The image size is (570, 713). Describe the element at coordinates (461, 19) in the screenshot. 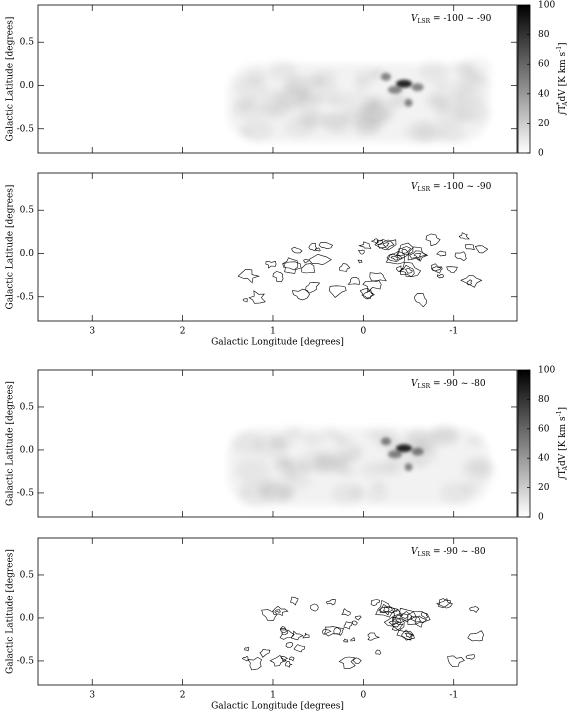

I see `annotation-text: = -100 ~ -90` at that location.